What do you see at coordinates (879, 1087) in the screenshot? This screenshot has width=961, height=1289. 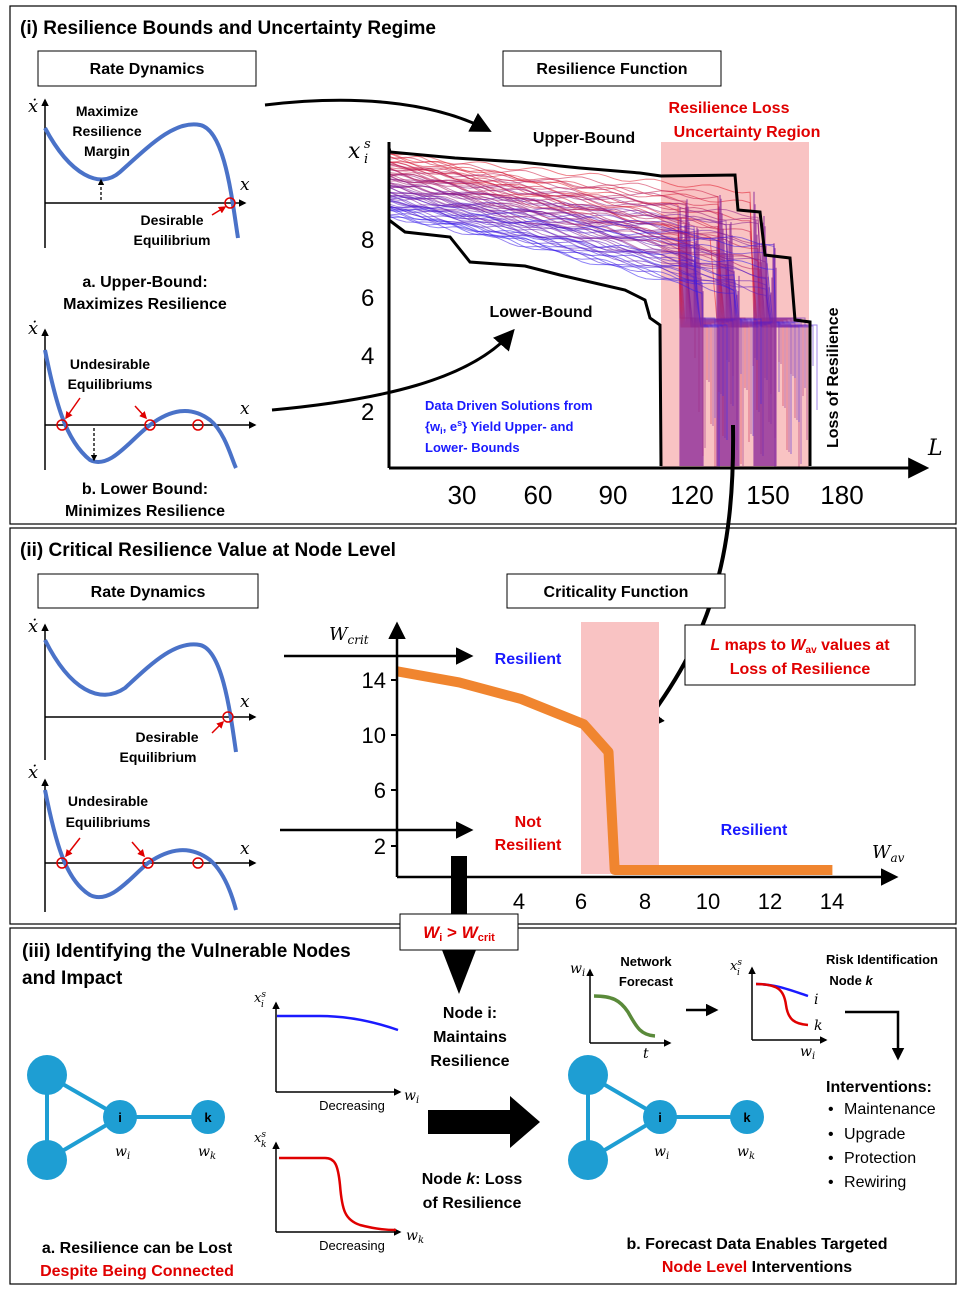 I see `interventions-title: Interventions:` at bounding box center [879, 1087].